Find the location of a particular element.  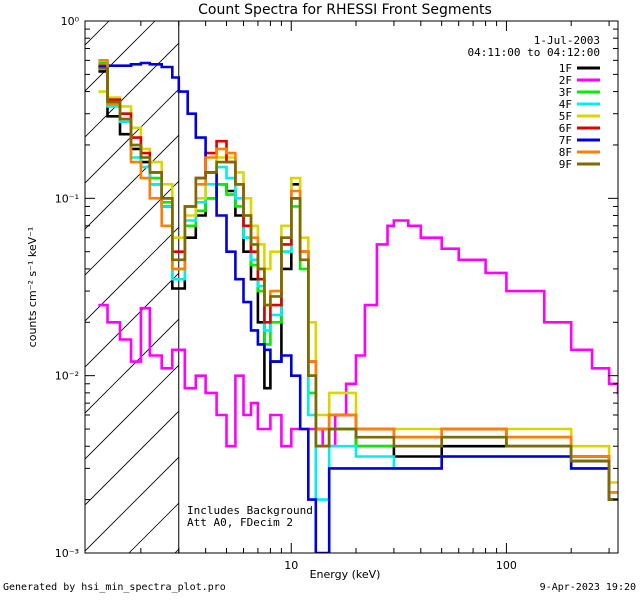

chart-title: Count Spectra for RHESSI Front Segments is located at coordinates (345, 10).